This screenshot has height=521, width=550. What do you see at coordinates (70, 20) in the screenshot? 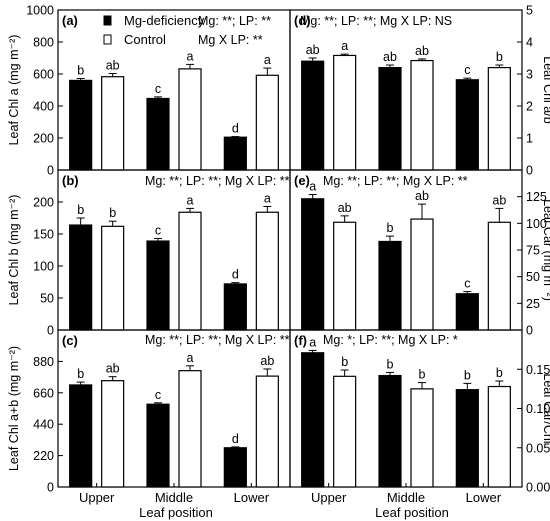
I see `panel-label: (a)` at bounding box center [70, 20].